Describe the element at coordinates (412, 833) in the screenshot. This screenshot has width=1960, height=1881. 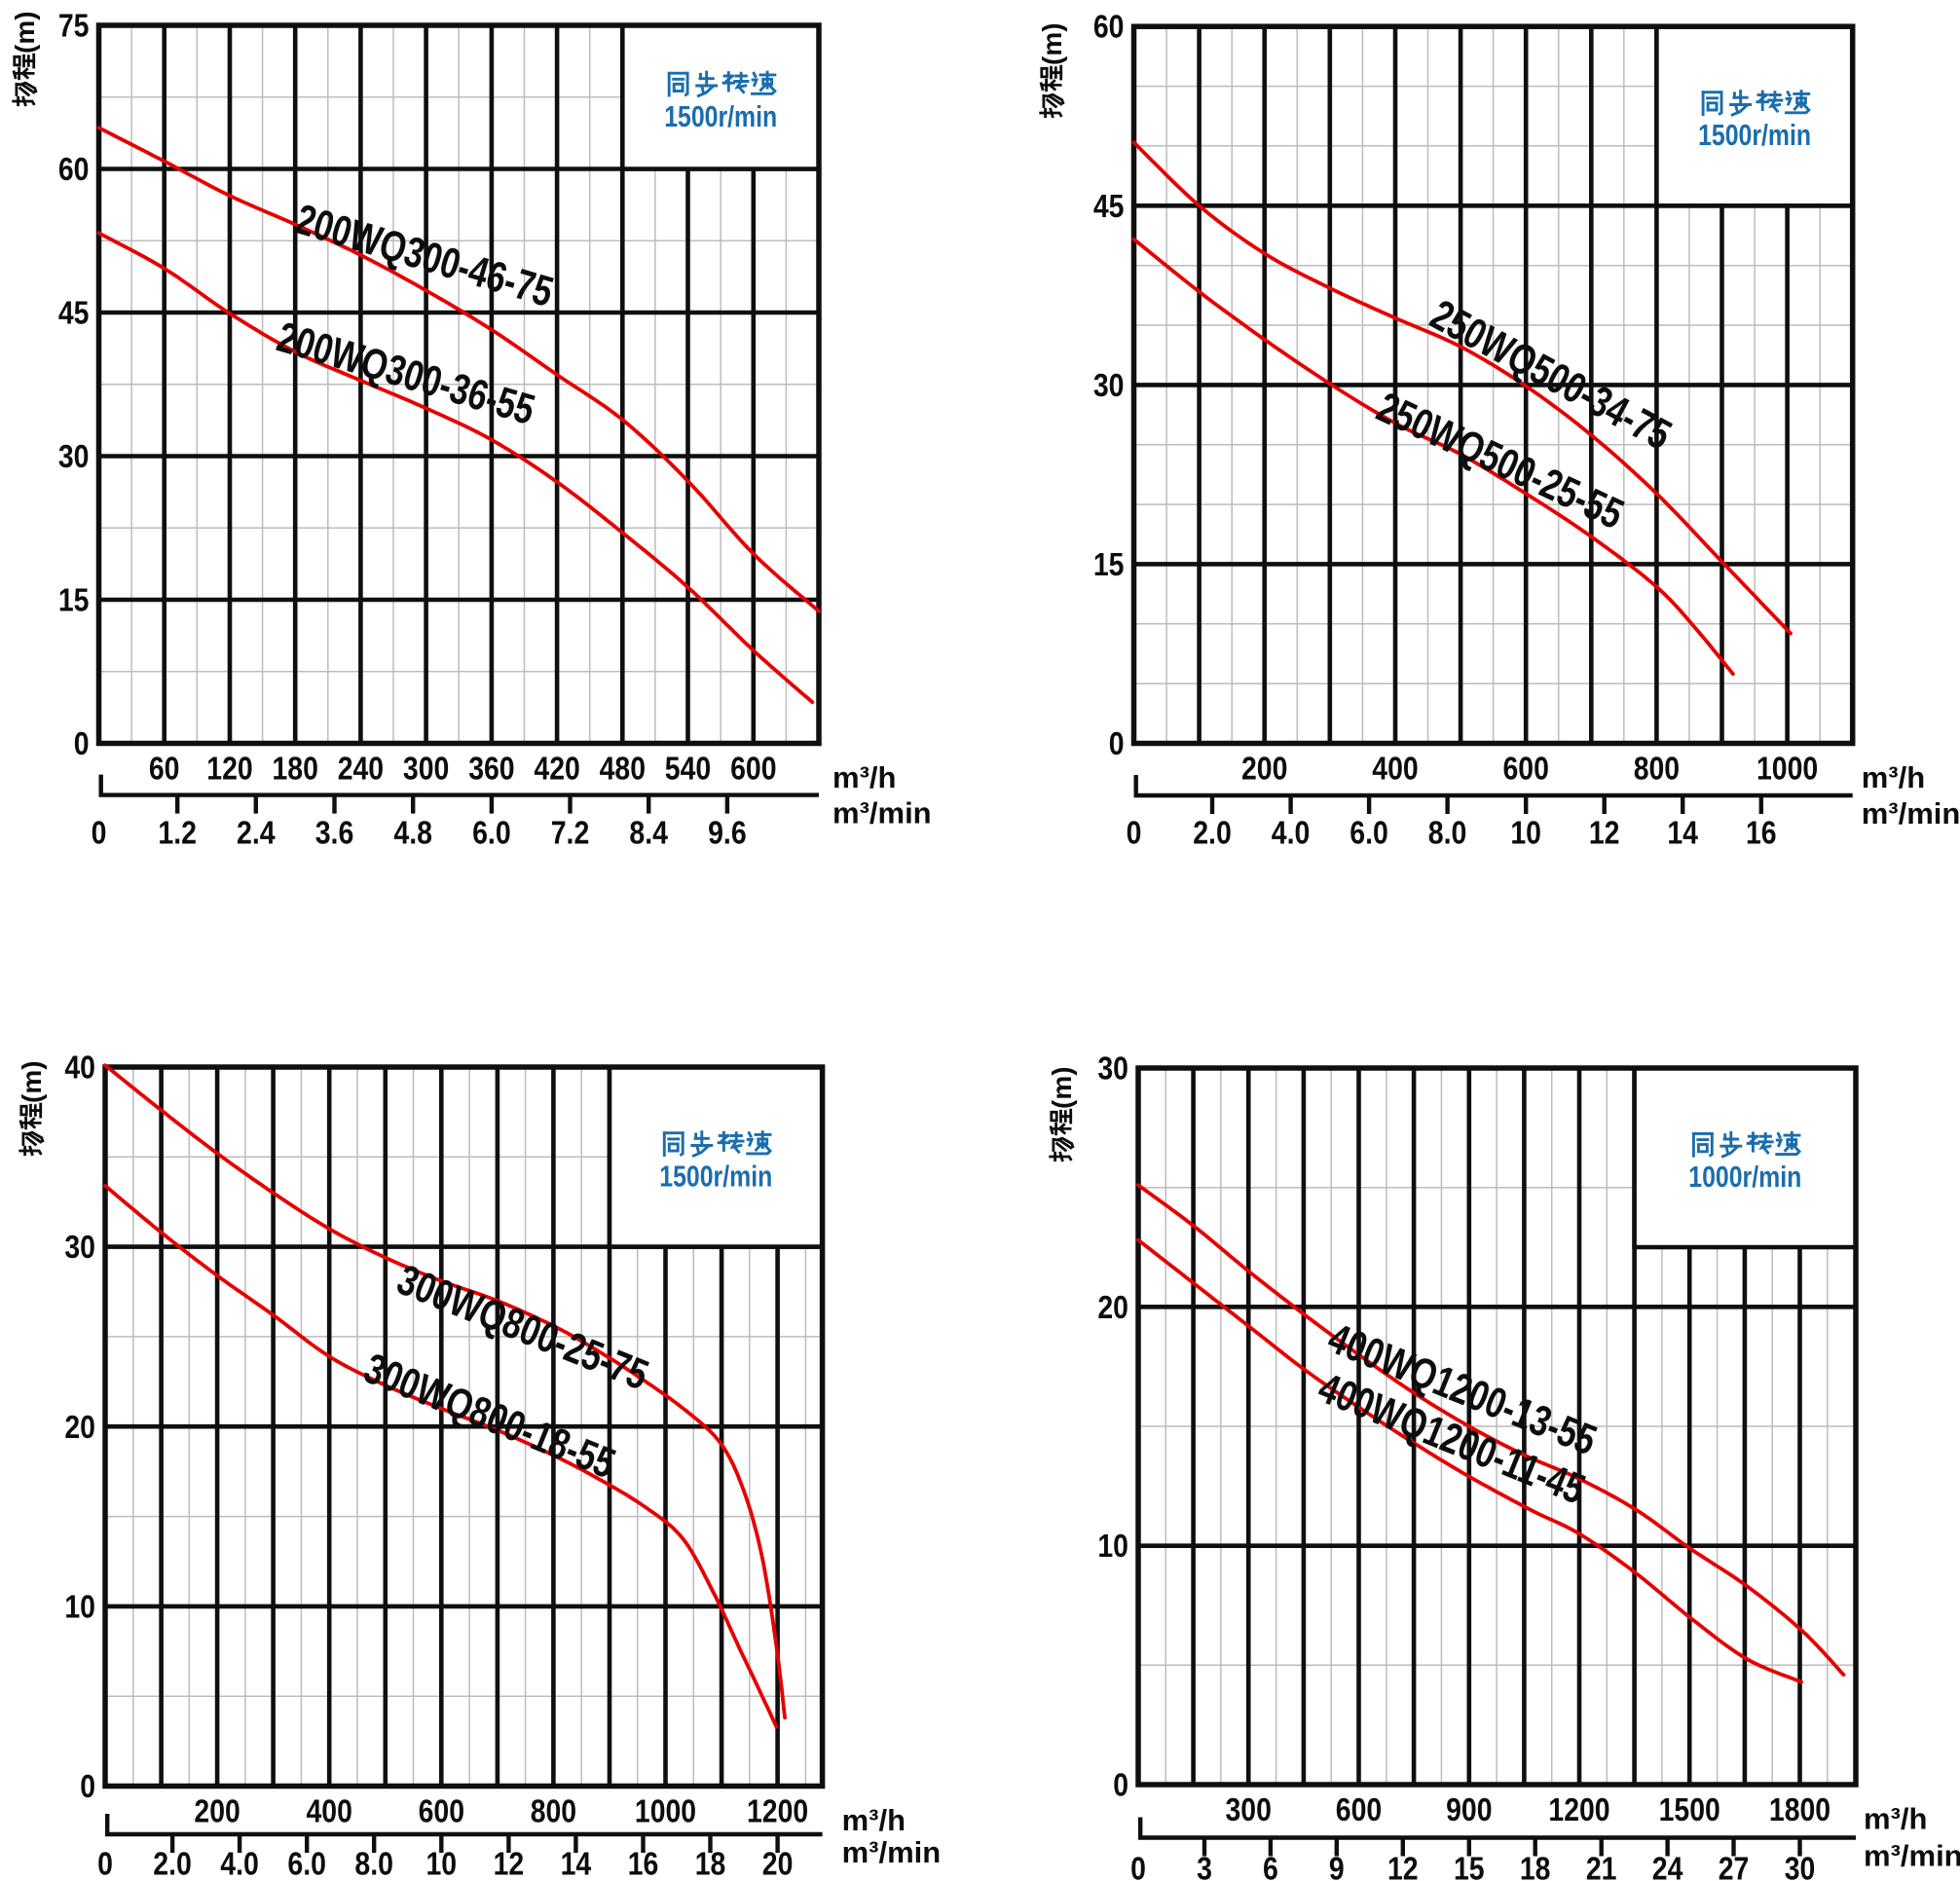
I see `svg-text: 4.8` at that location.